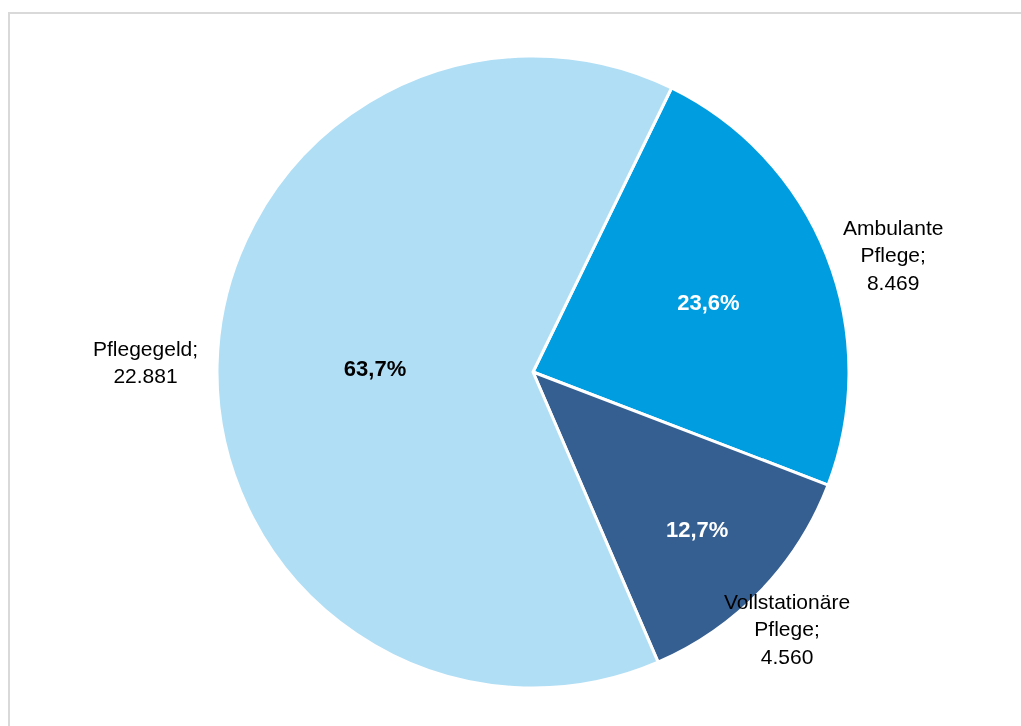  I want to click on data-label: 63,7%, so click(375, 368).